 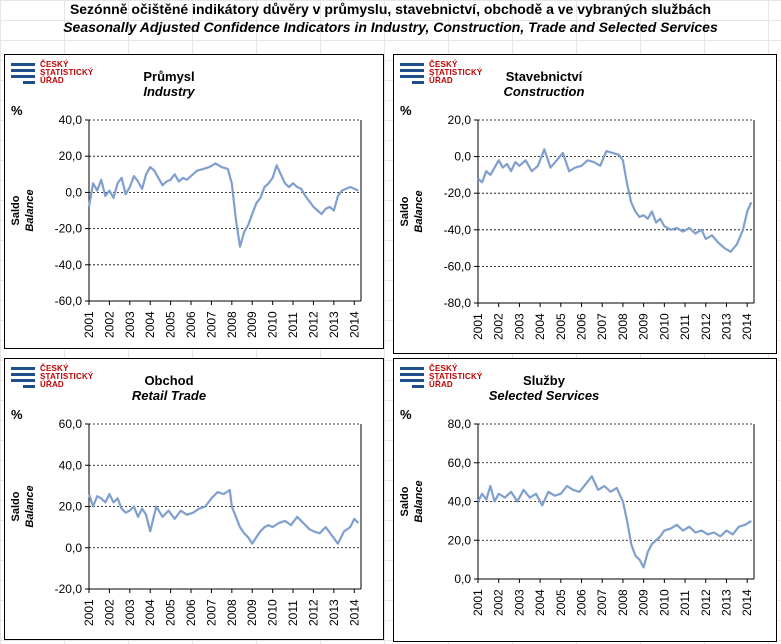 What do you see at coordinates (169, 91) in the screenshot?
I see `chart-subtitle-text: Industry` at bounding box center [169, 91].